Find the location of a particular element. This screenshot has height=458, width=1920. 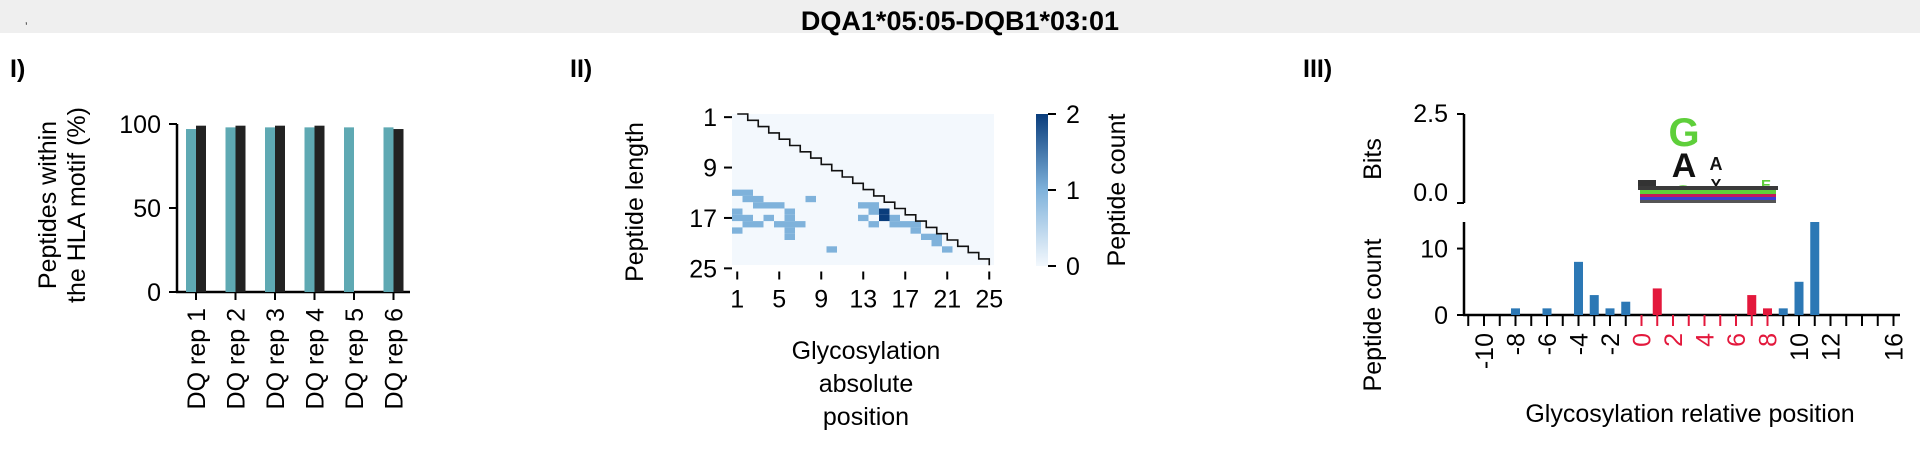

y-tick-label: 1 is located at coordinates (710, 118).